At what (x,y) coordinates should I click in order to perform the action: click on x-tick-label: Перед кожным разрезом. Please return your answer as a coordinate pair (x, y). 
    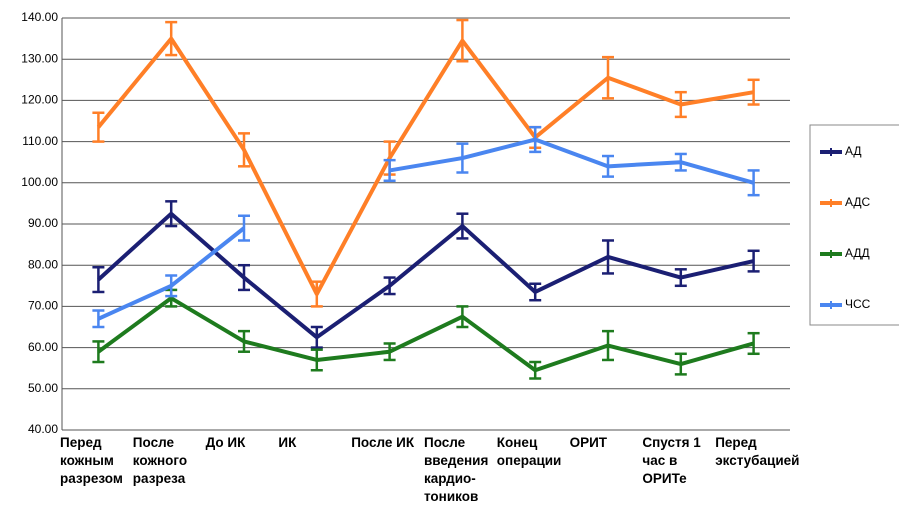
    Looking at the image, I should click on (91, 460).